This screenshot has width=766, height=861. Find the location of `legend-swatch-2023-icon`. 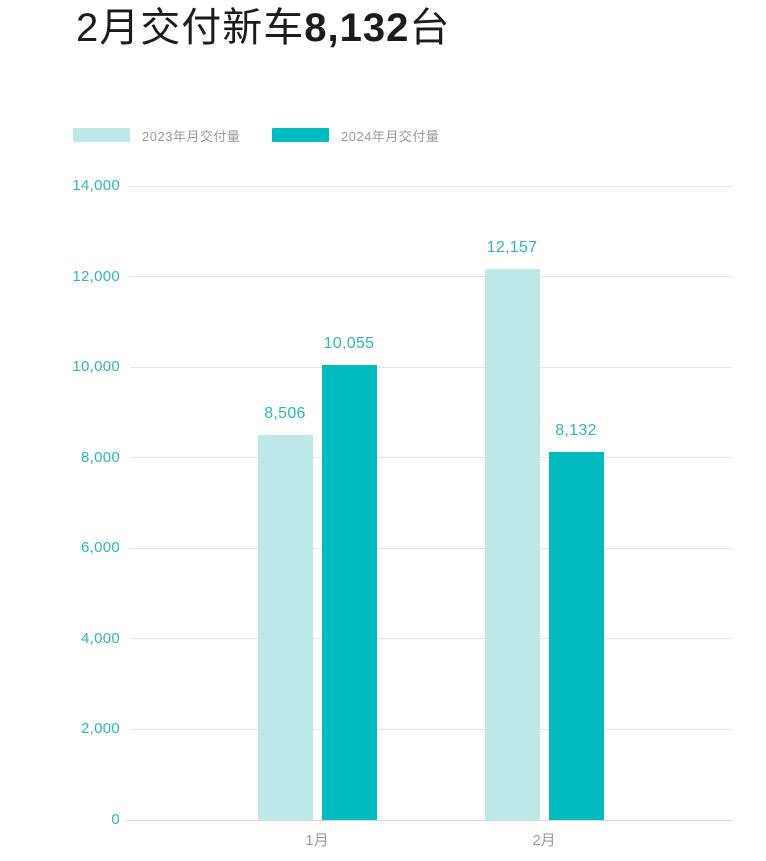

legend-swatch-2023-icon is located at coordinates (101, 135).